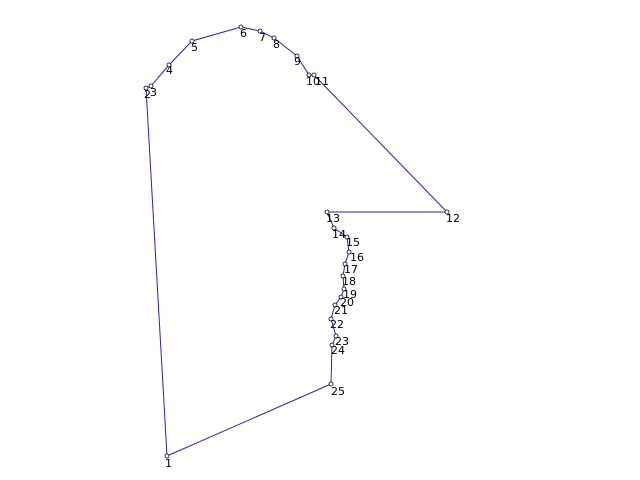 The image size is (640, 480). I want to click on vertex-label: 7, so click(262, 37).